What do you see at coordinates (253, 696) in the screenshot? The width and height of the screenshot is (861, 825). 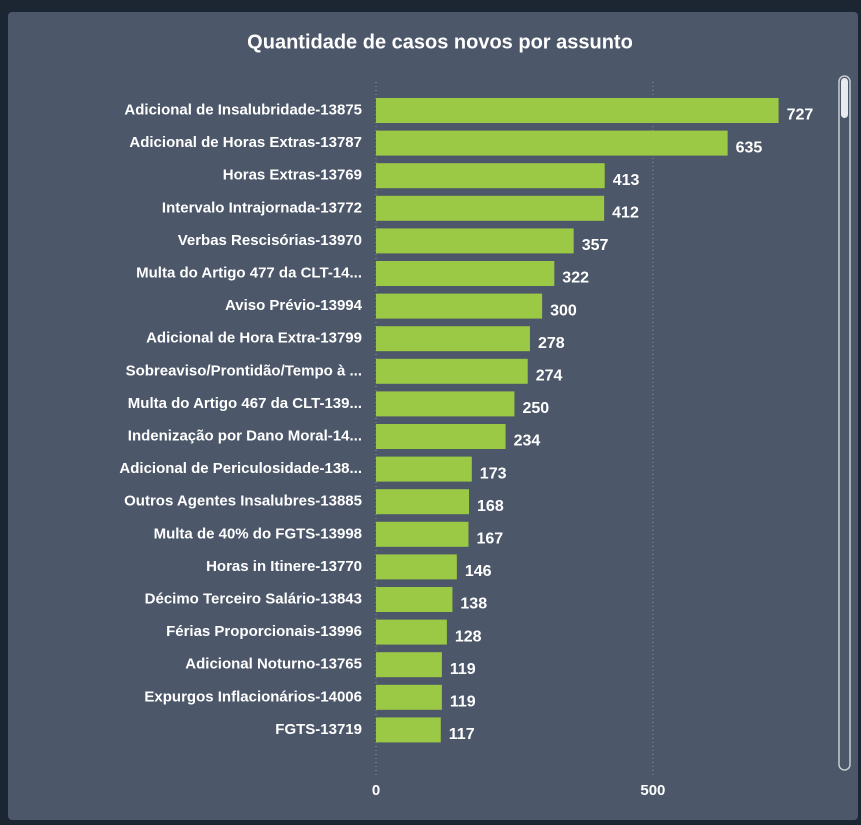 I see `y-tick-label: Expurgos Inflacionários-14006` at bounding box center [253, 696].